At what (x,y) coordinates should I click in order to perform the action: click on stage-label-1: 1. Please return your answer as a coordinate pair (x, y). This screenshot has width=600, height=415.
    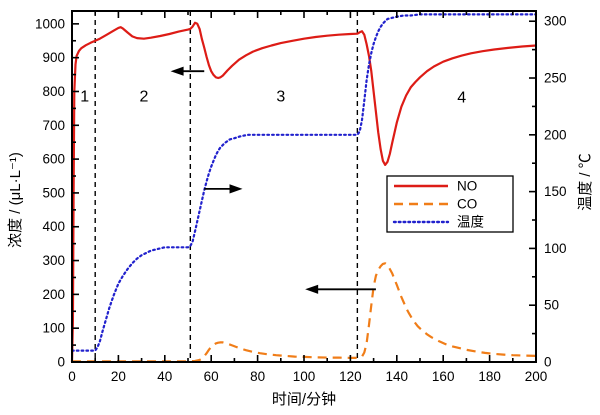
    Looking at the image, I should click on (84, 97).